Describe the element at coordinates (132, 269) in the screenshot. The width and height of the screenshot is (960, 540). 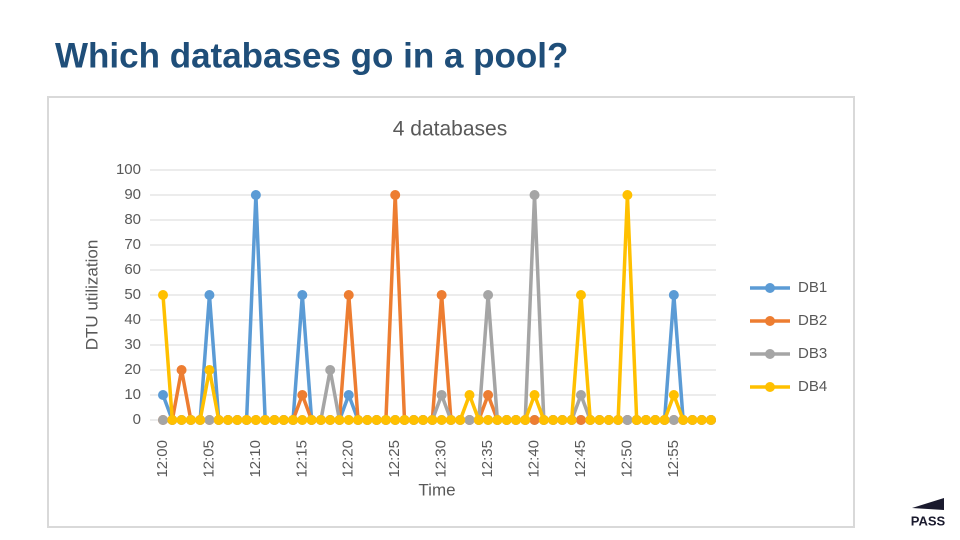
I see `y-tick-label: 60` at that location.